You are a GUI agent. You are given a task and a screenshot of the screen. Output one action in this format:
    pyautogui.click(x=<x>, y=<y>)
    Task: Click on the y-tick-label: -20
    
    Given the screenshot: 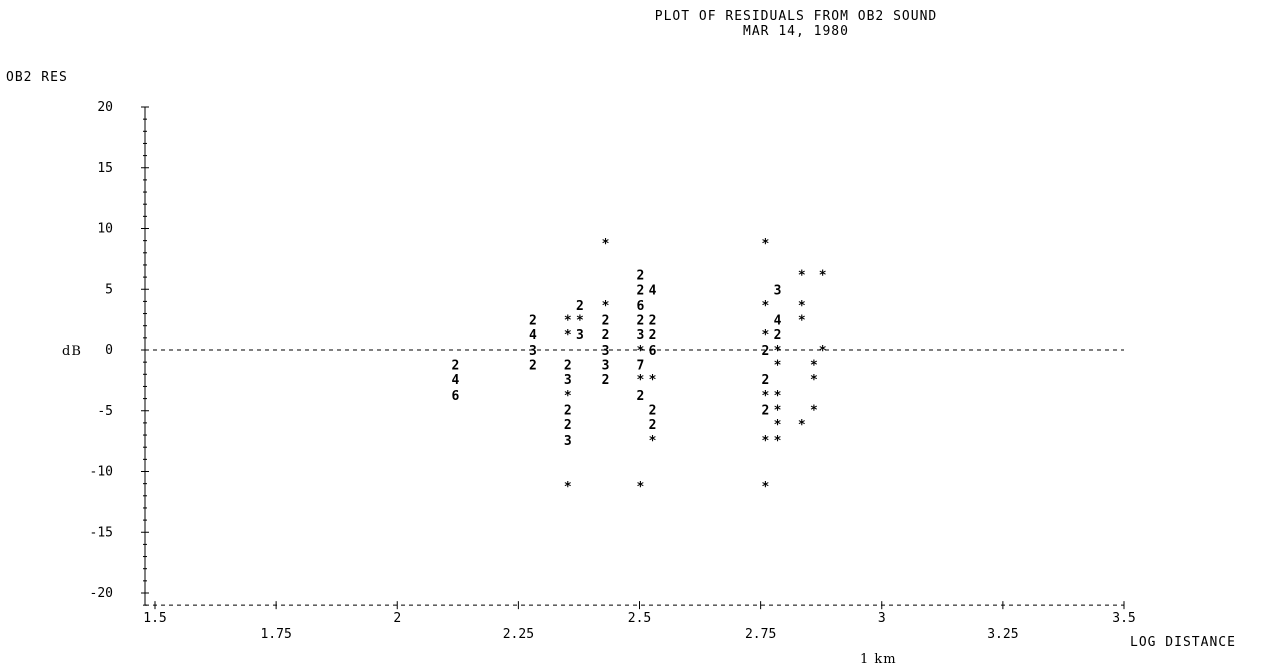 What is the action you would take?
    pyautogui.click(x=101, y=593)
    